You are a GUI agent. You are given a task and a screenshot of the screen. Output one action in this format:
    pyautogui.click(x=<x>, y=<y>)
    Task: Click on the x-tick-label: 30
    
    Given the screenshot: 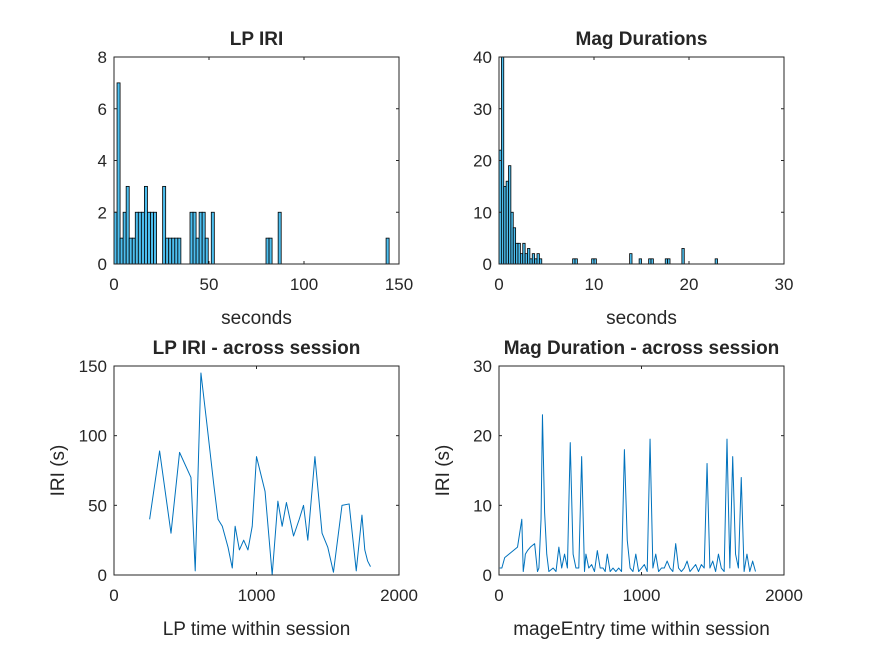 What is the action you would take?
    pyautogui.click(x=784, y=284)
    